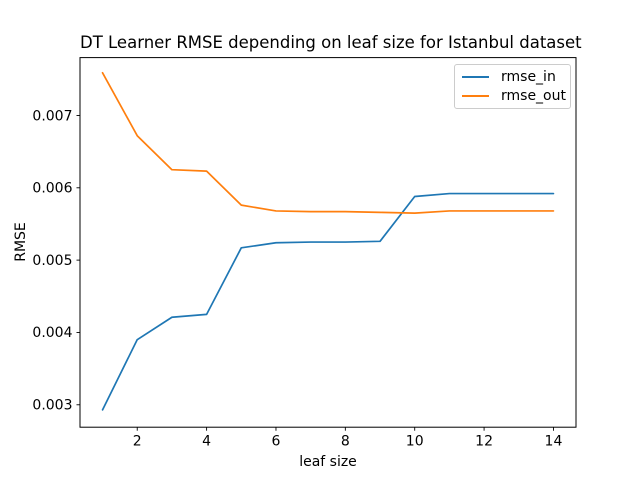 The width and height of the screenshot is (640, 480). I want to click on legend-entry: rmse_out, so click(512, 96).